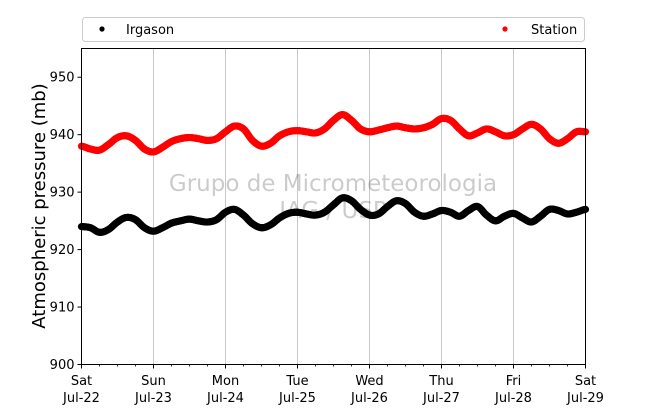 Image resolution: width=650 pixels, height=409 pixels. Describe the element at coordinates (369, 381) in the screenshot. I see `x-tick-day-Jul-26: Wed` at that location.